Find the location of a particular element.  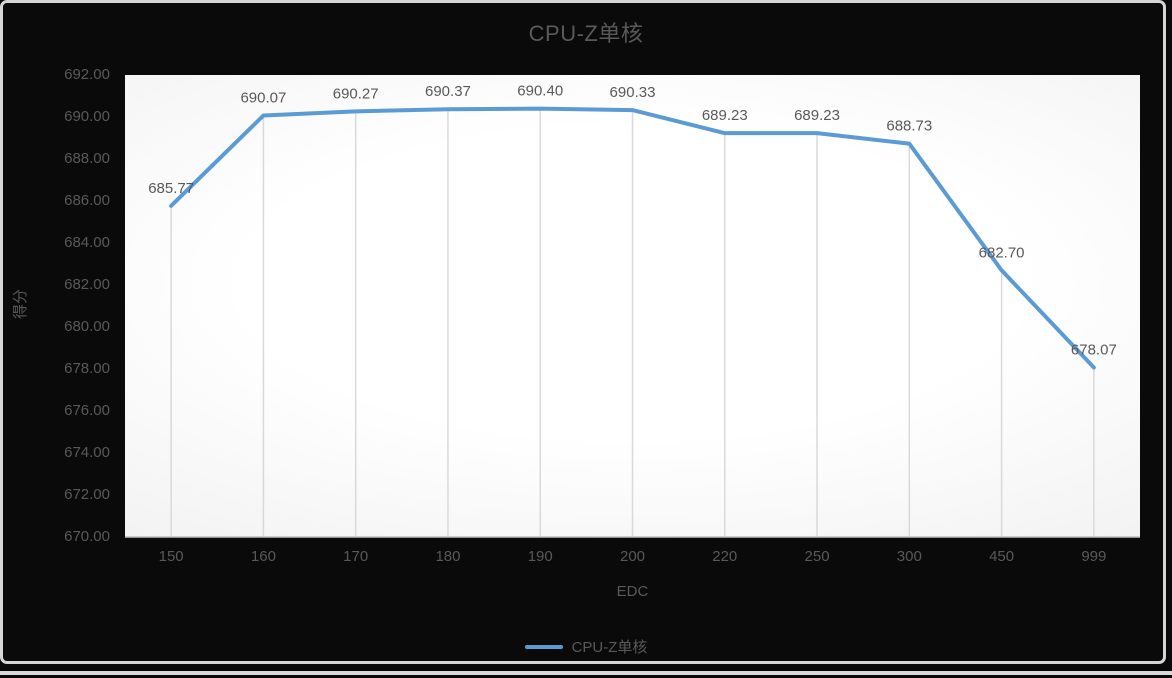

data-point-label: 685.77 is located at coordinates (171, 188).